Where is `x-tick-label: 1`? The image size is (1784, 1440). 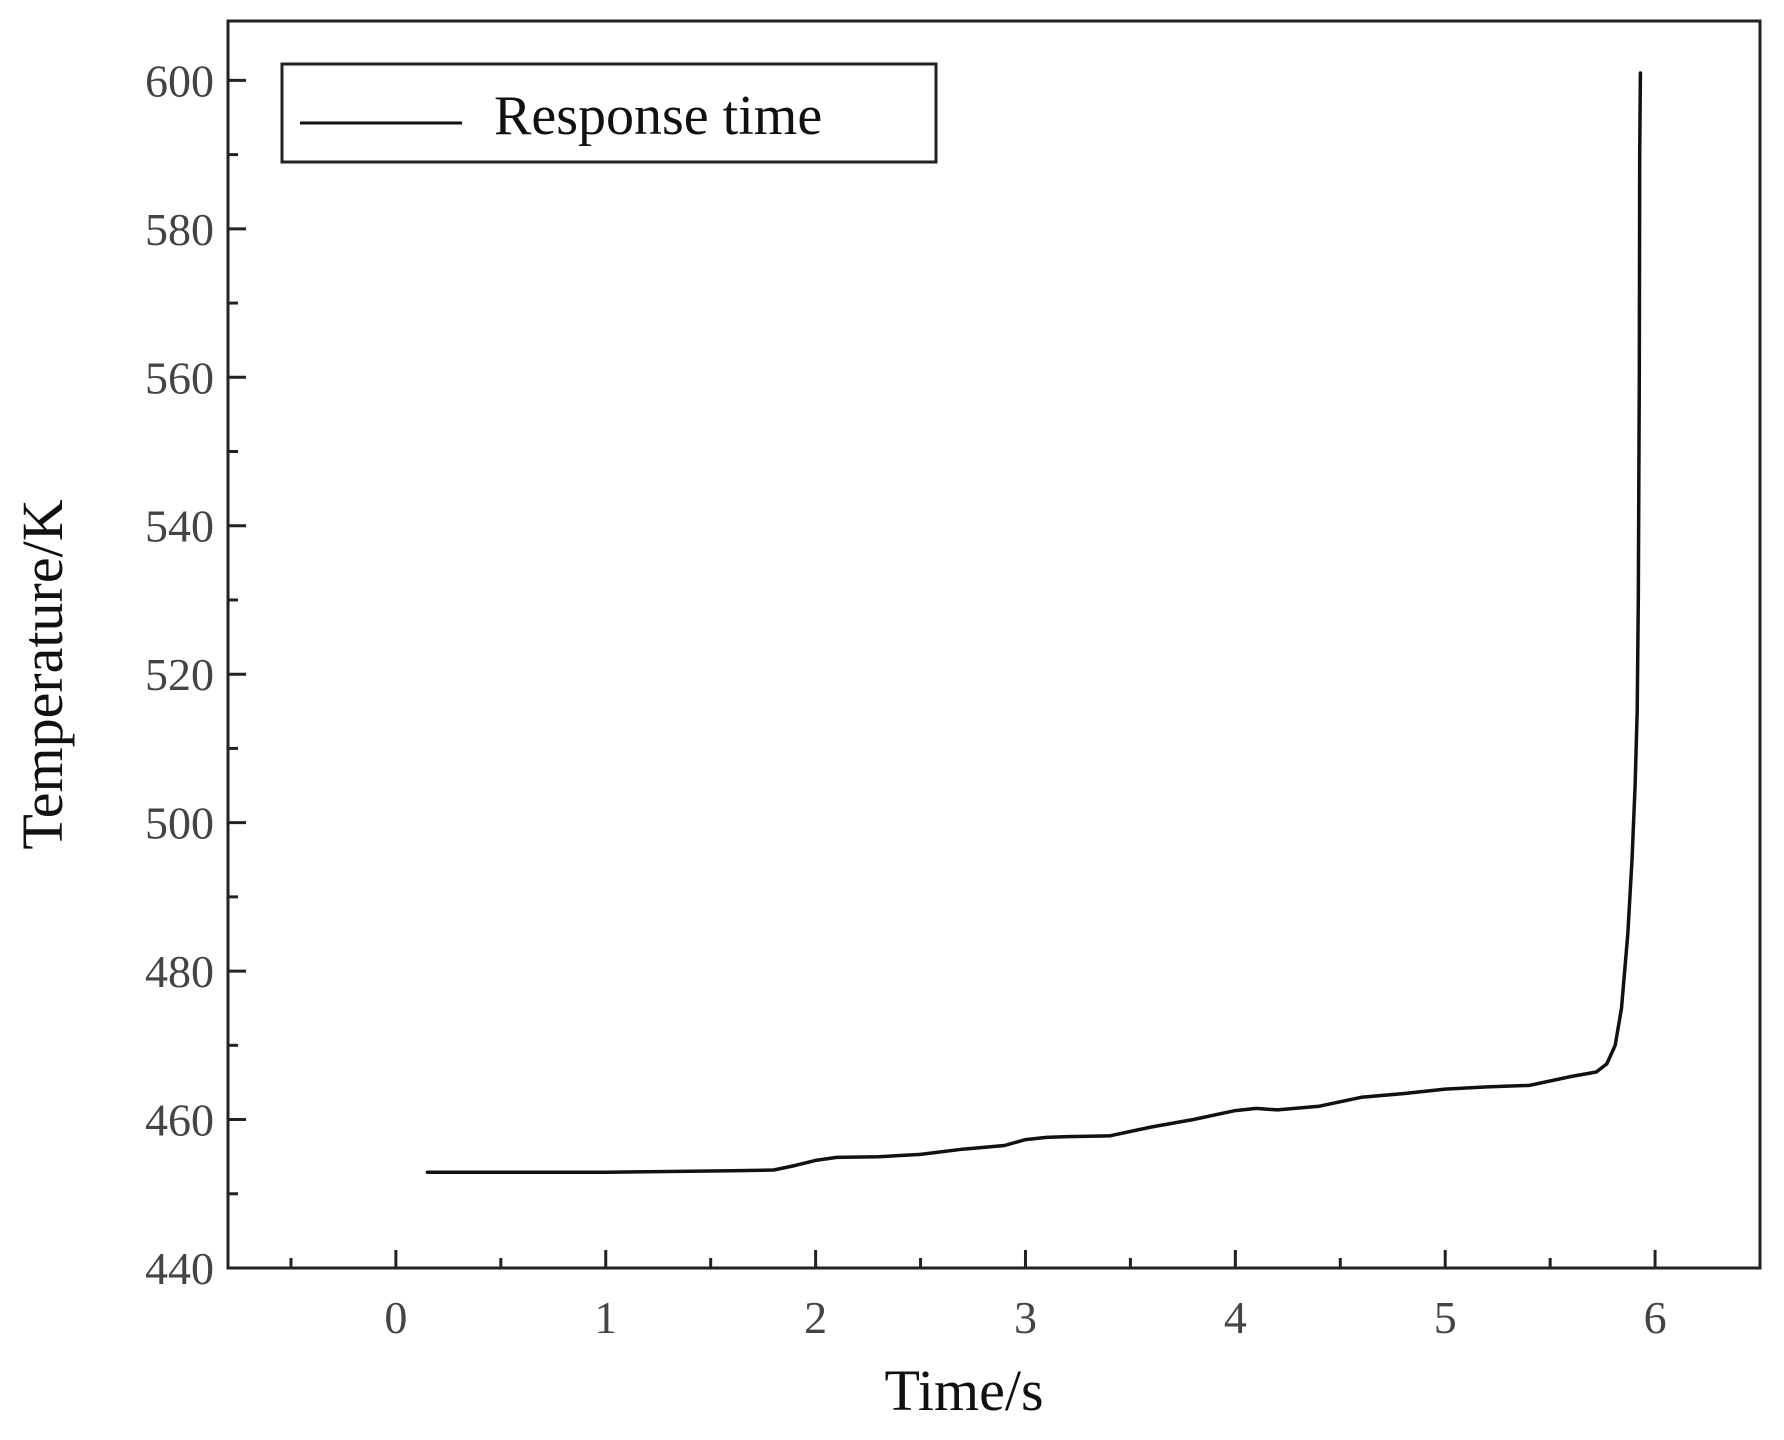 x-tick-label: 1 is located at coordinates (605, 1317).